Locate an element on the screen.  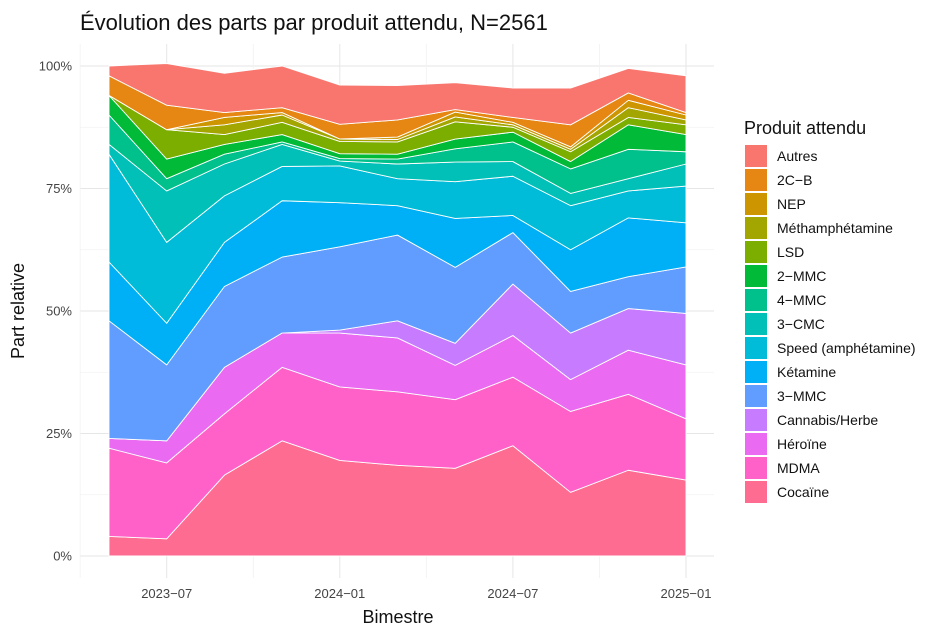
legend-label: Kétamine is located at coordinates (806, 372).